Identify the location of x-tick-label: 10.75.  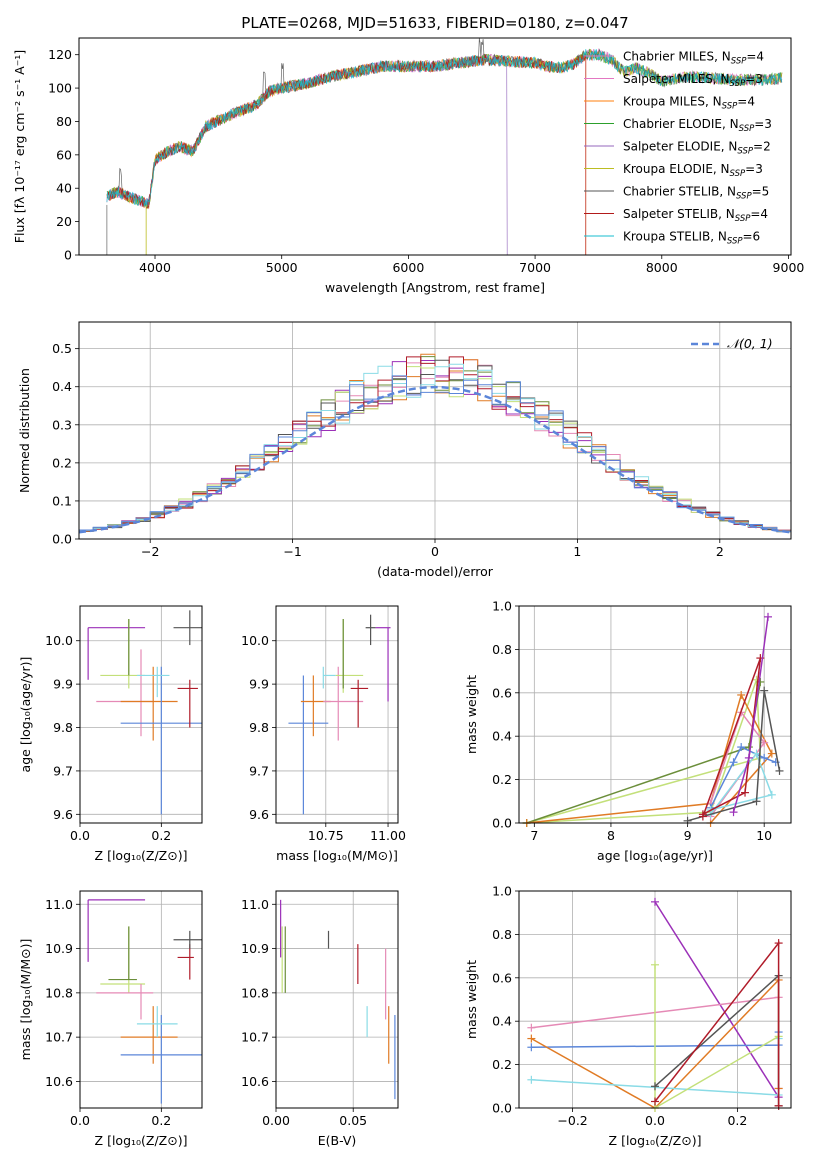
(326, 835).